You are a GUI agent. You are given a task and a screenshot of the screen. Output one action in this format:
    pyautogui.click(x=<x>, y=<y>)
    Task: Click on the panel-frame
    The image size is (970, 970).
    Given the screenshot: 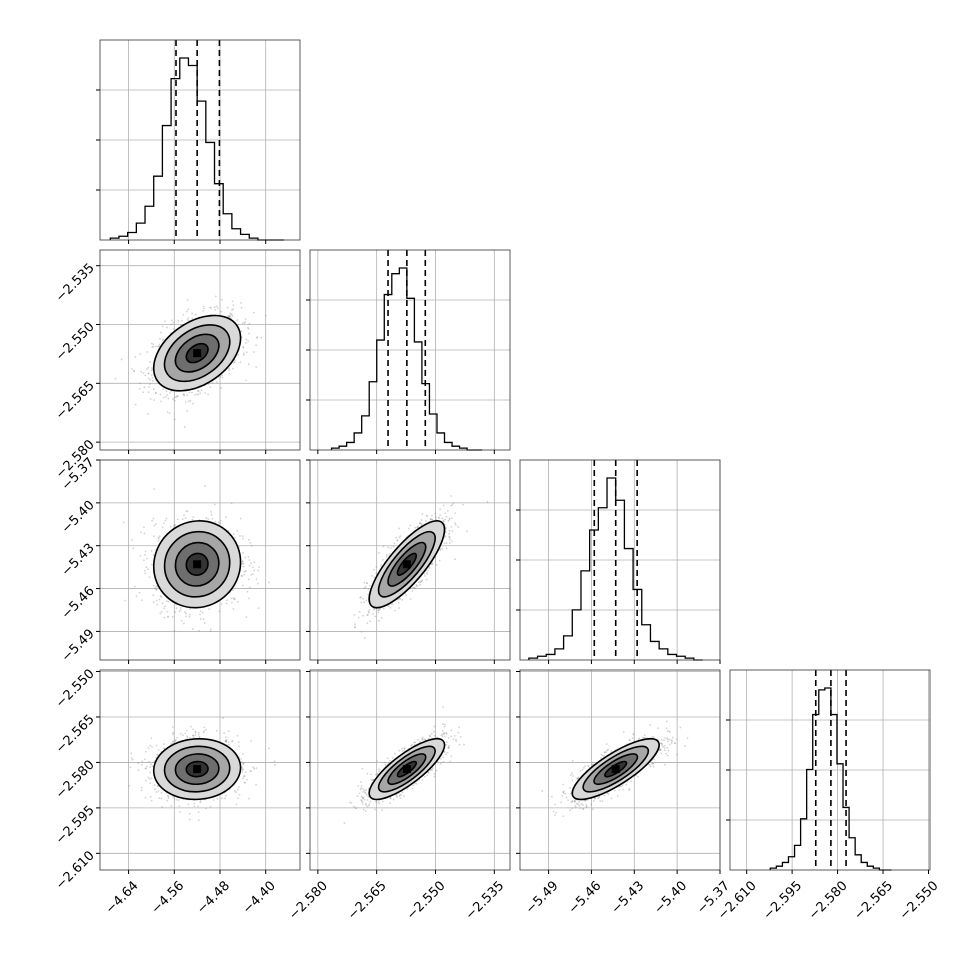 What is the action you would take?
    pyautogui.click(x=200, y=770)
    